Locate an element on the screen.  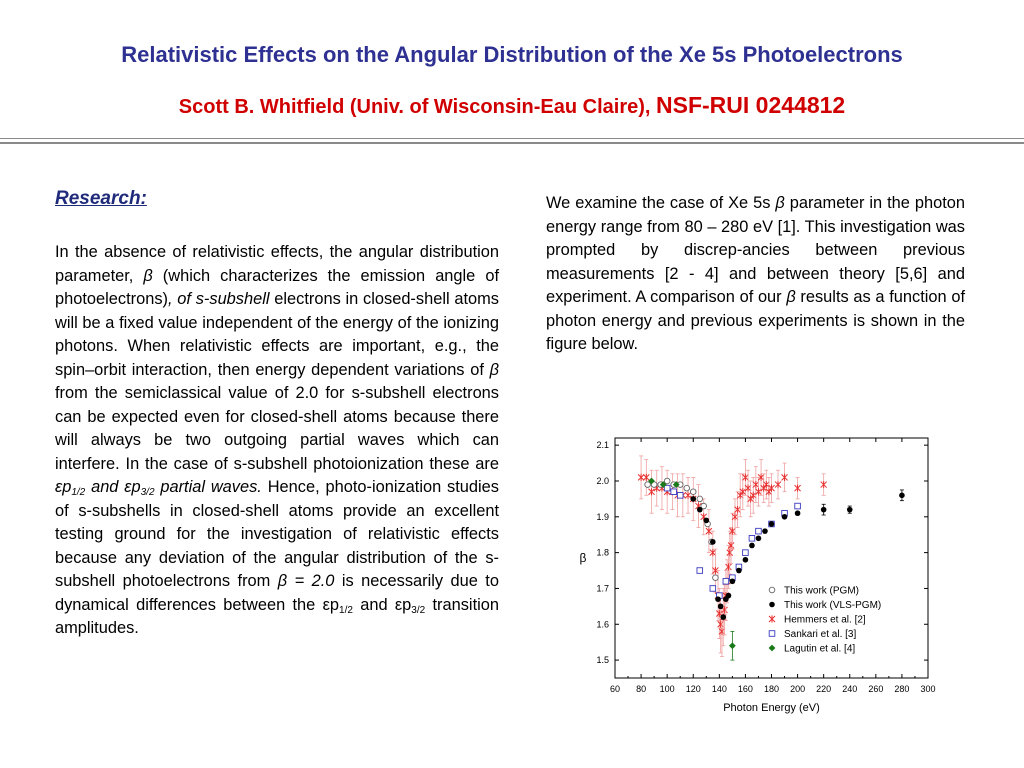
legend-entry: Hemmers et al. [2] is located at coordinates (825, 620).